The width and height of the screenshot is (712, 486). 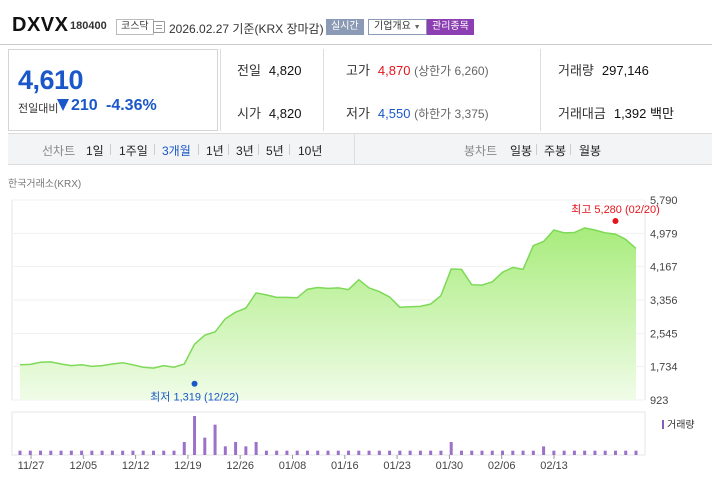 I want to click on line-chart-label: 선차트, so click(x=59, y=151).